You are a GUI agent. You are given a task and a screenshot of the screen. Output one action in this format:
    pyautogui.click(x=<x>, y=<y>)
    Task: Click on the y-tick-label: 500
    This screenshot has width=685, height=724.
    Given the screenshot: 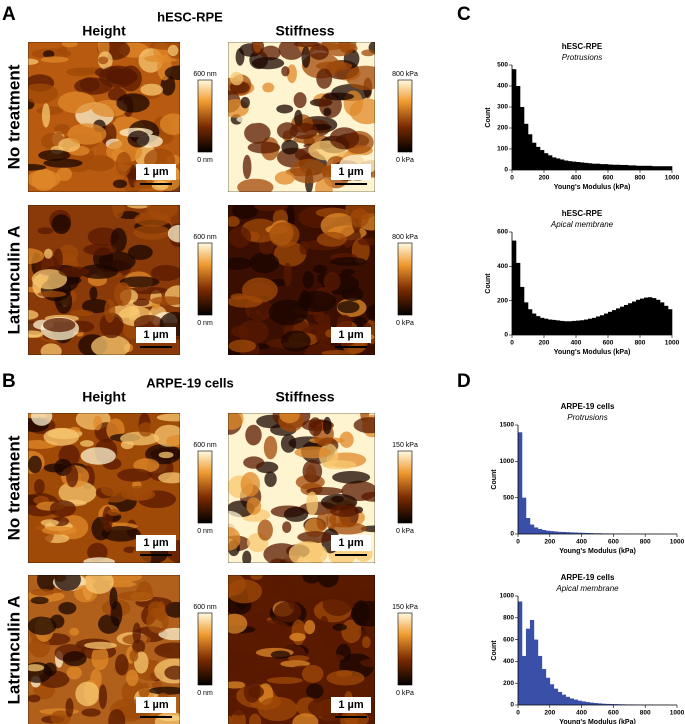 What is the action you would take?
    pyautogui.click(x=508, y=497)
    